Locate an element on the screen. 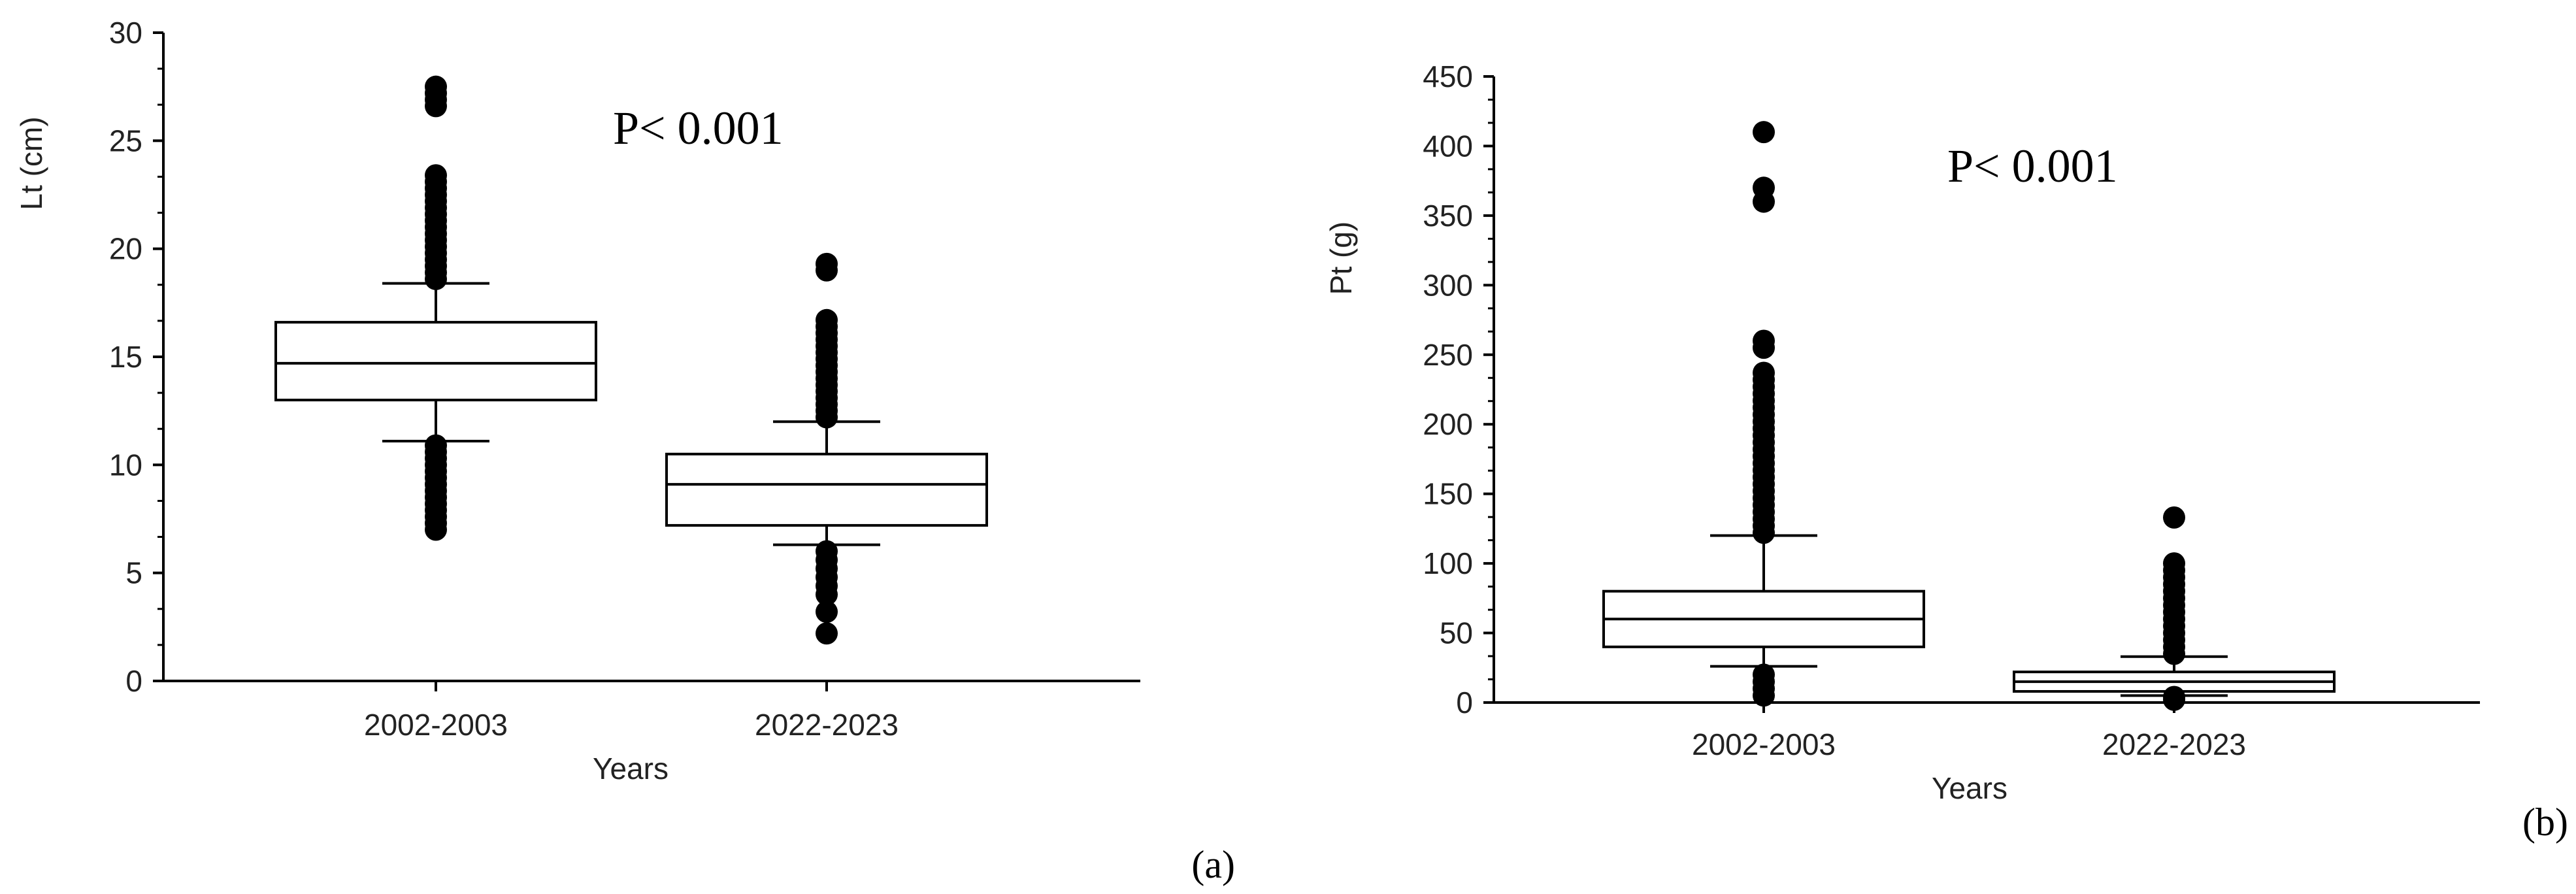 This screenshot has width=2576, height=894. y-tick-label: 10 is located at coordinates (125, 465).